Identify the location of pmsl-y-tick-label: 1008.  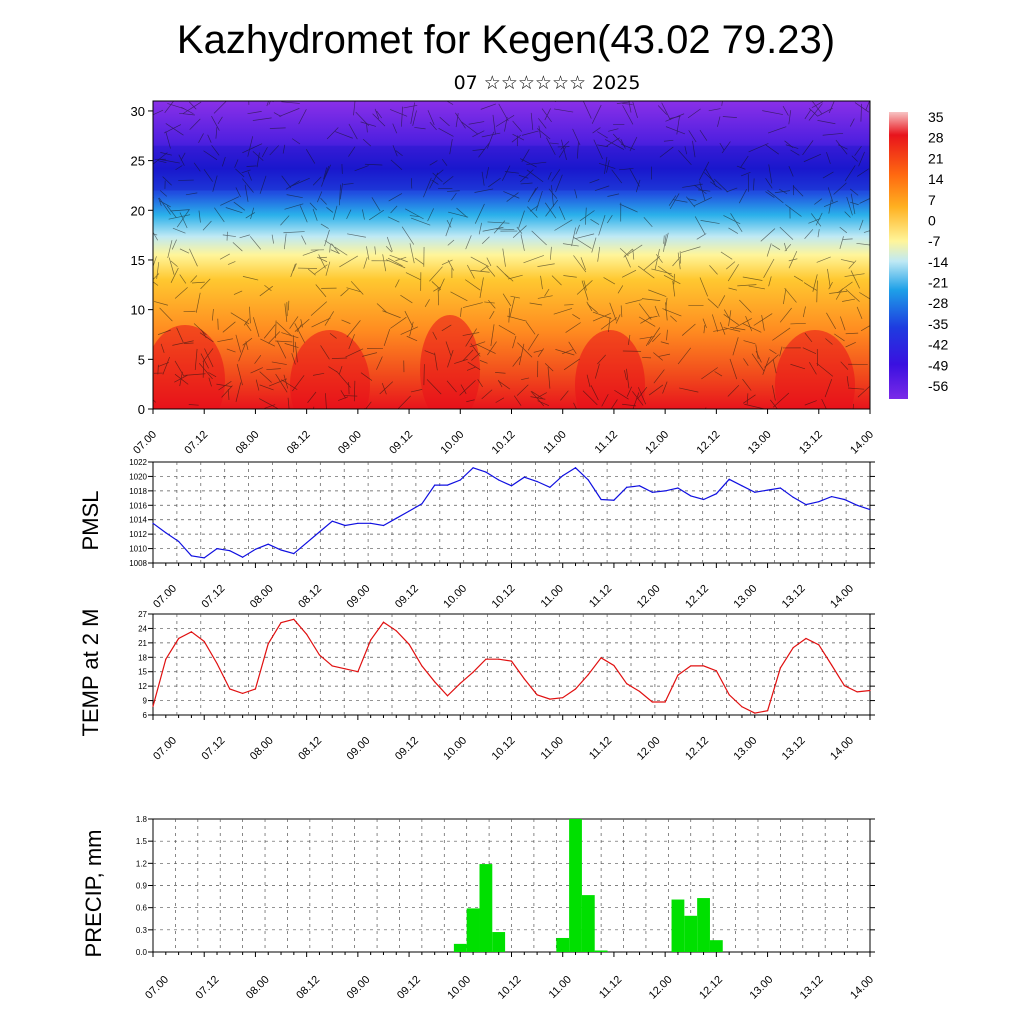
(138, 563).